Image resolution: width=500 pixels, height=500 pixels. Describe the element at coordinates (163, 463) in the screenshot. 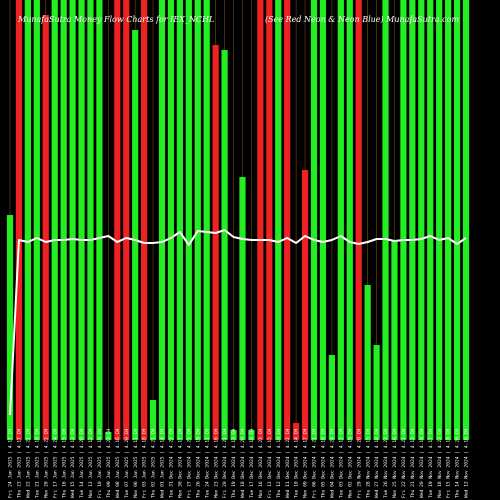

I see `x-tick-label: Wed 01 Jan 2025 | 4.14 CH` at that location.